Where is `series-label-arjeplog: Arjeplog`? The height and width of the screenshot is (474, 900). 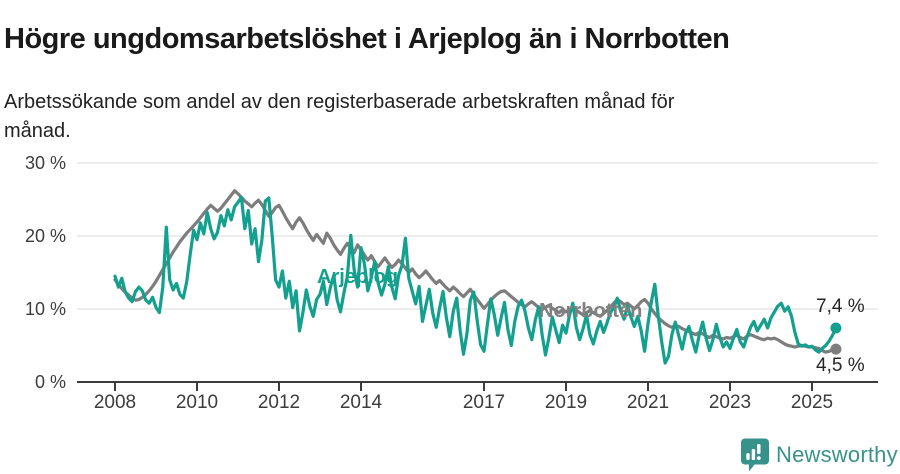 series-label-arjeplog: Arjeplog is located at coordinates (358, 277).